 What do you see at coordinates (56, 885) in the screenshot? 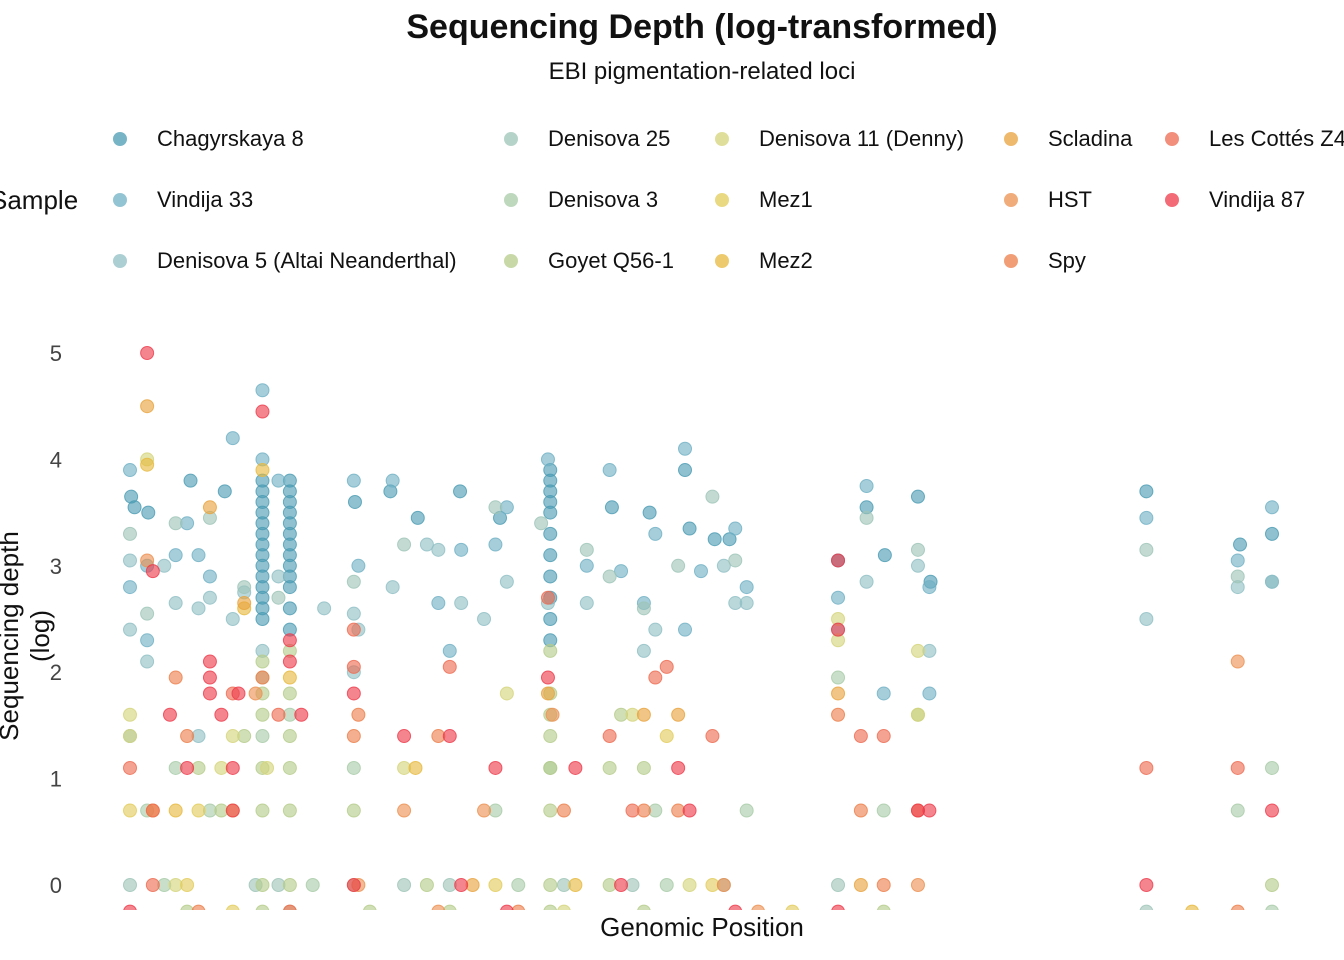
I see `y-tick-label: 0` at bounding box center [56, 885].